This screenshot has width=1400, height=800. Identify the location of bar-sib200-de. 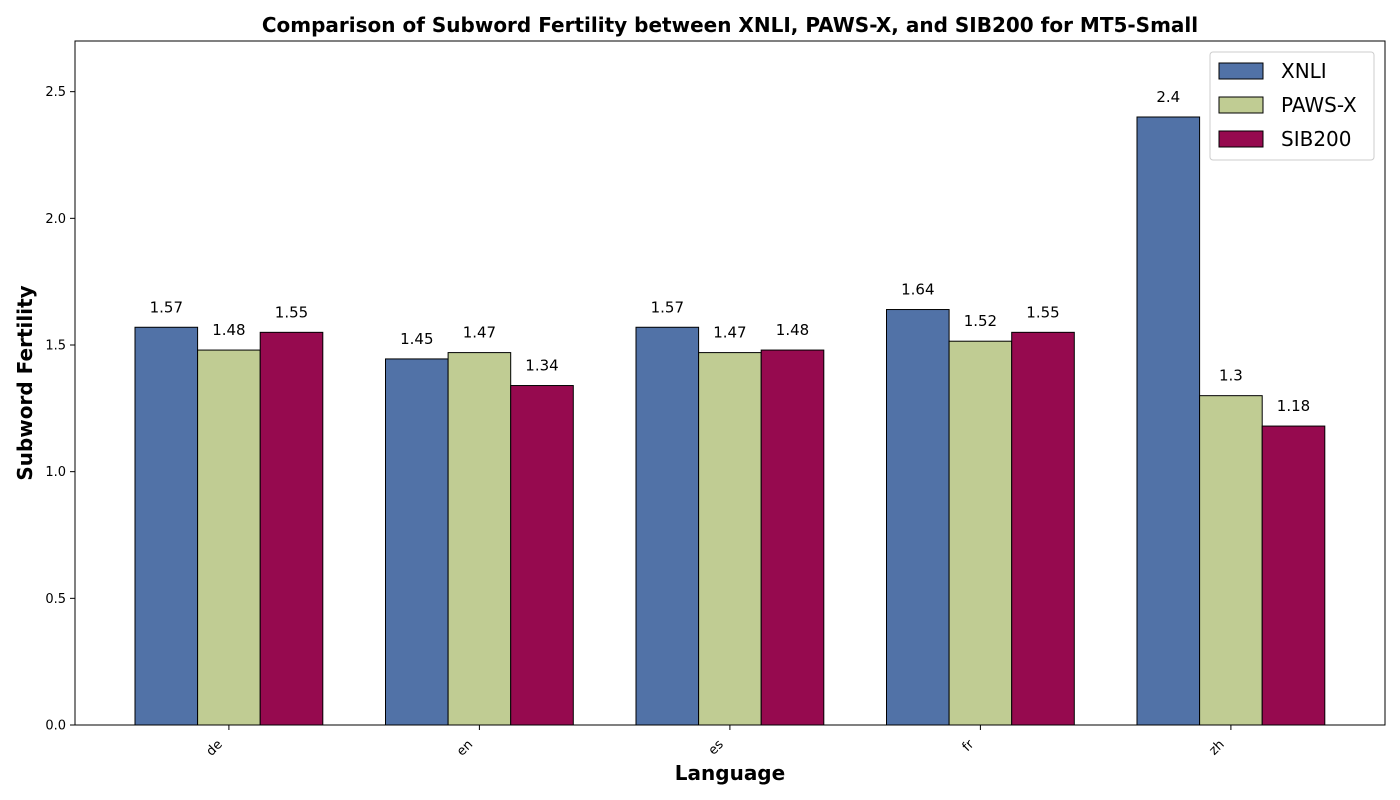
(291, 528).